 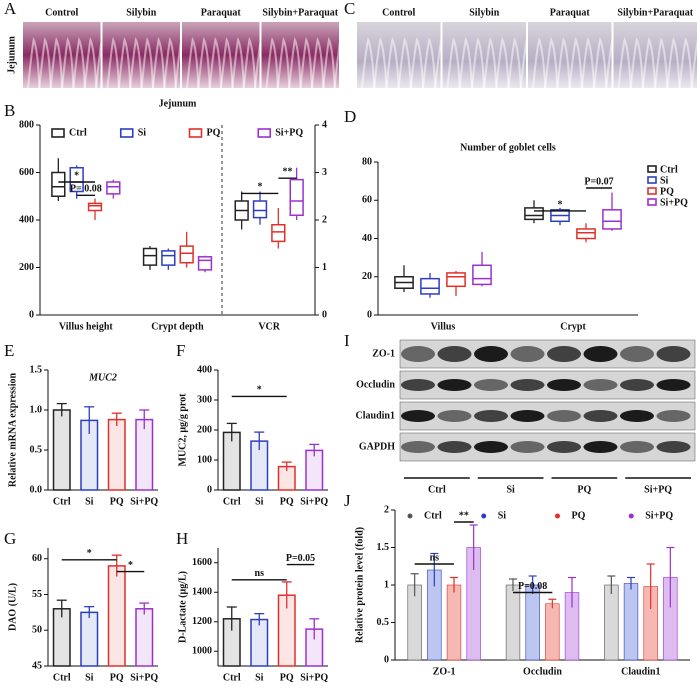 I want to click on legend-label: Si+PQ, so click(x=659, y=515).